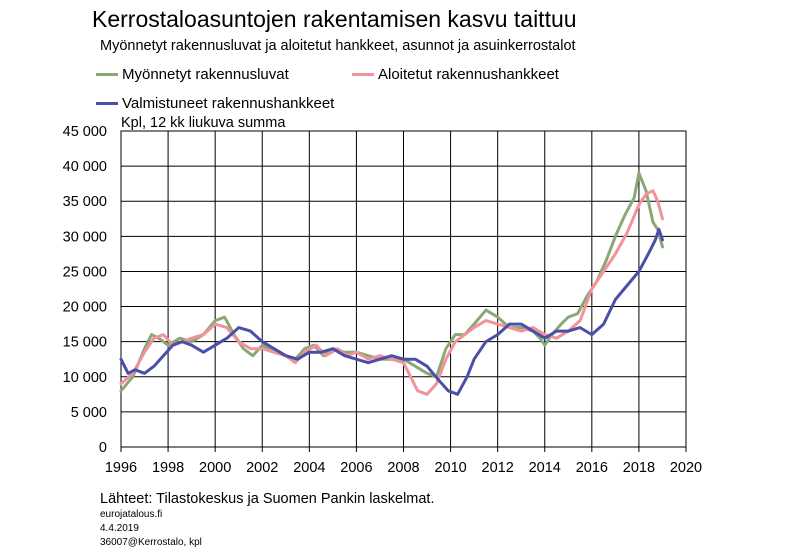 The width and height of the screenshot is (800, 555). Describe the element at coordinates (107, 74) in the screenshot. I see `legend-swatch-permits` at that location.